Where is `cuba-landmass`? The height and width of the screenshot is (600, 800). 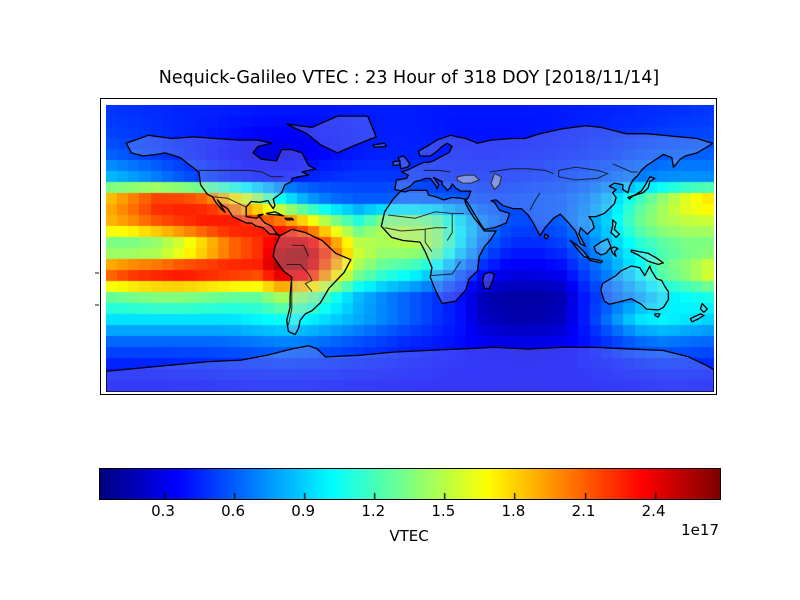
cuba-landmass is located at coordinates (275, 214).